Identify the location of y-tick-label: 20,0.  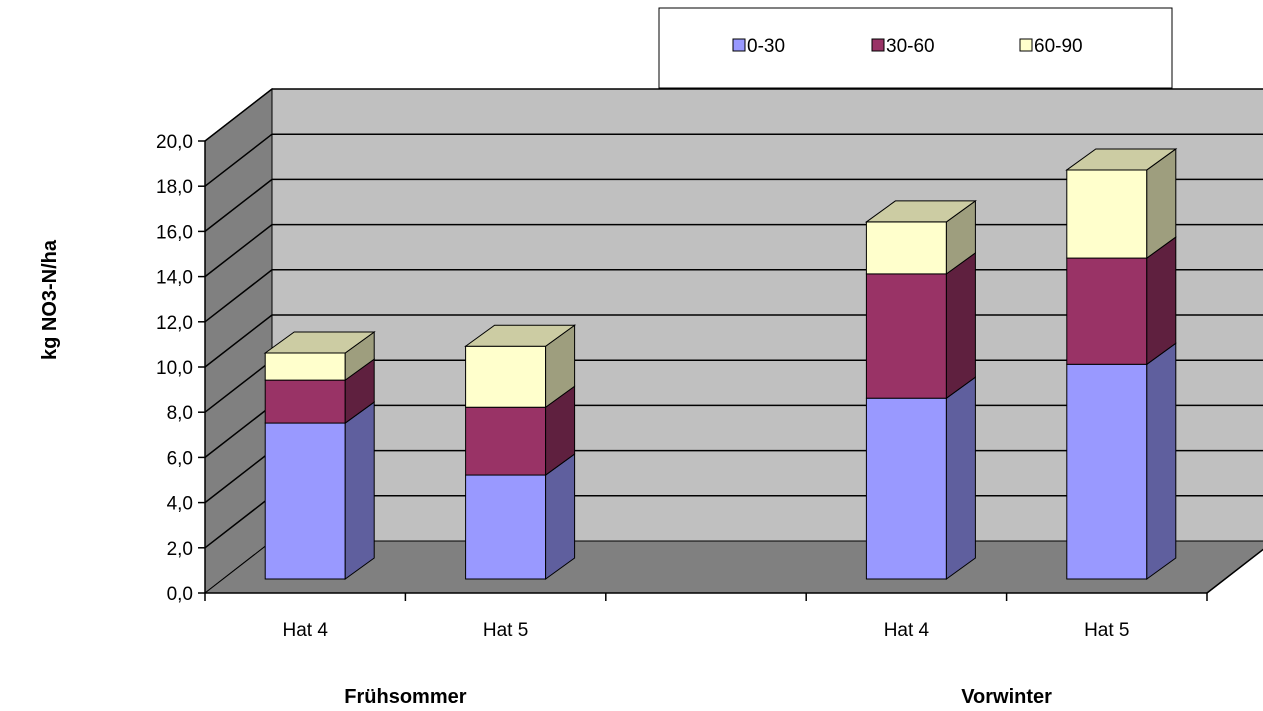
(174, 142).